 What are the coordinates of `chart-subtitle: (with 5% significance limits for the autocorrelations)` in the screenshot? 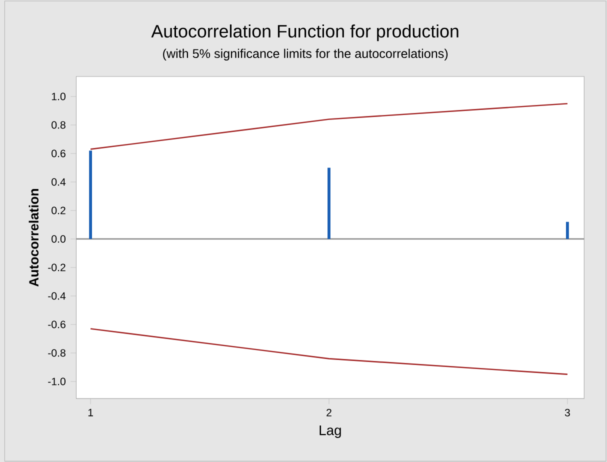 It's located at (305, 54).